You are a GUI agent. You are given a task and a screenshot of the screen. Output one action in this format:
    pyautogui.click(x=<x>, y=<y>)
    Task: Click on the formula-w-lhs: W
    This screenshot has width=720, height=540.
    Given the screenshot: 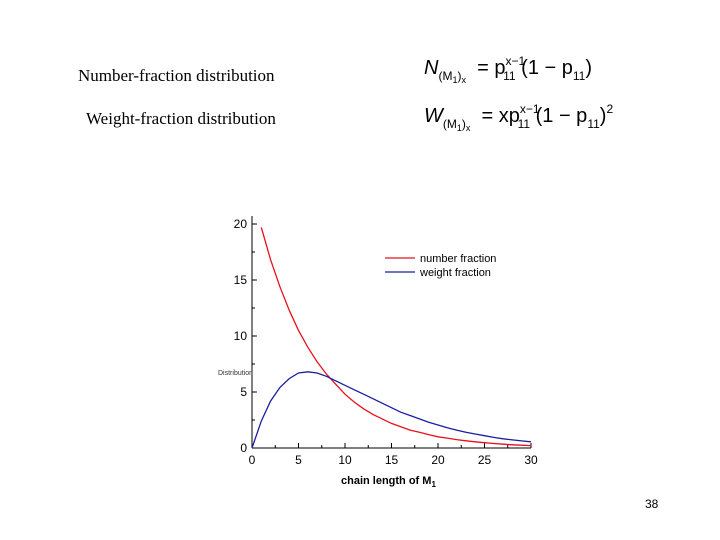 What is the action you would take?
    pyautogui.click(x=433, y=116)
    